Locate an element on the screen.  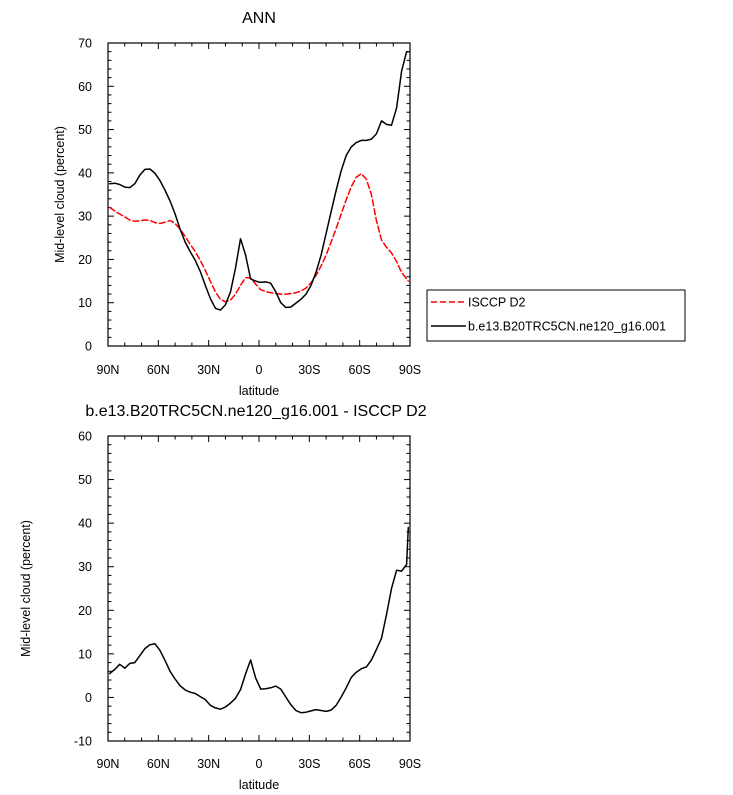
top-chart-title: ANN is located at coordinates (259, 18).